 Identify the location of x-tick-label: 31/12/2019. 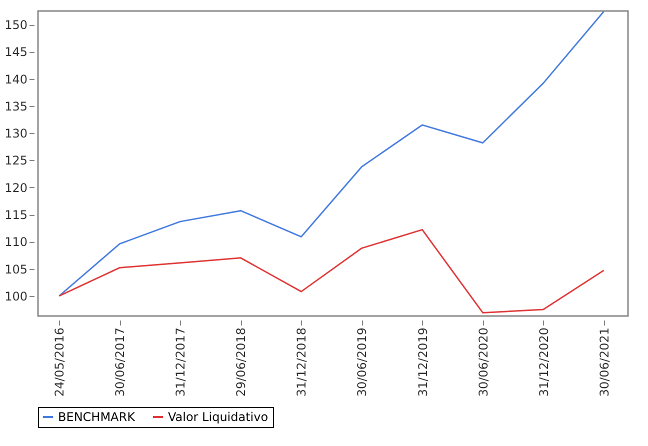
(423, 362).